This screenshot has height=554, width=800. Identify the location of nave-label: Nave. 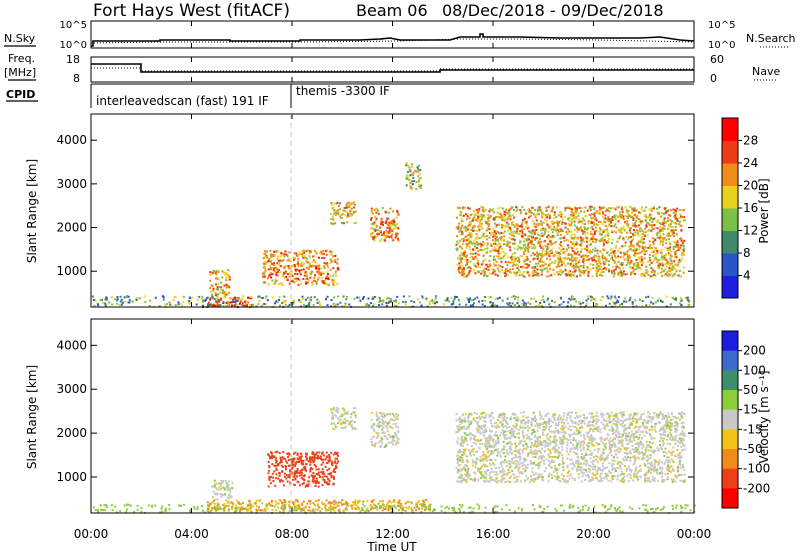
(766, 71).